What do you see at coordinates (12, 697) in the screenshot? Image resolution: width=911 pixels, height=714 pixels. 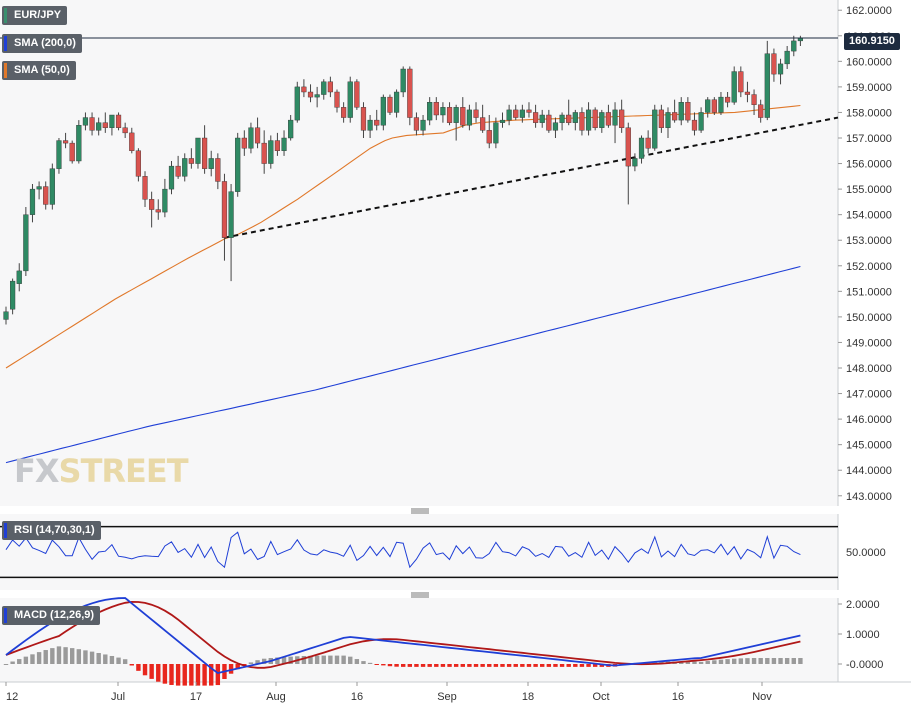 I see `time-tick-label: 12` at bounding box center [12, 697].